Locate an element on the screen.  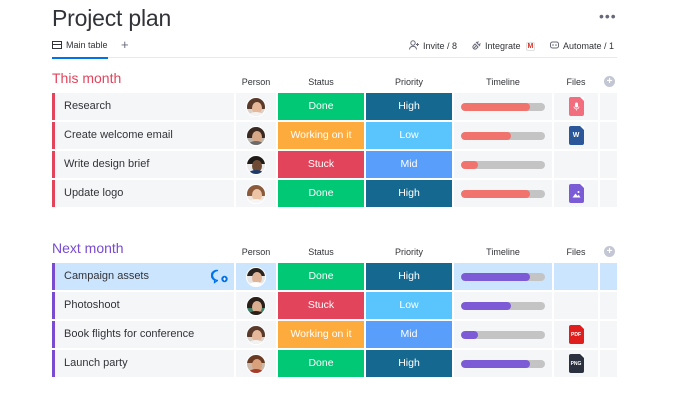
table-row: Update logo Done High is located at coordinates (334, 193).